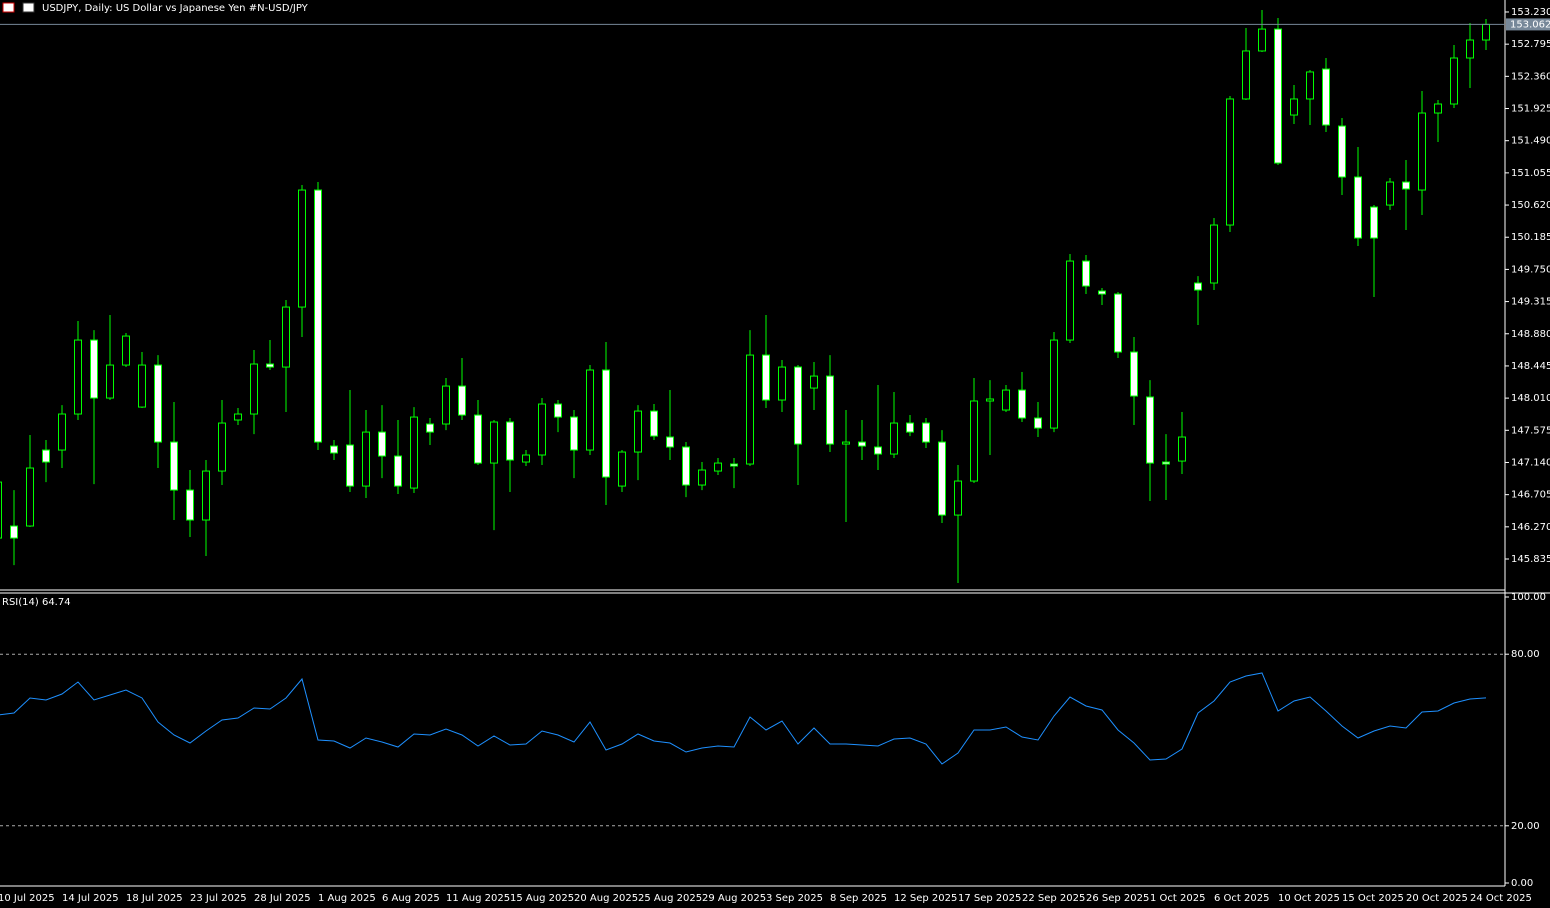 Image resolution: width=1550 pixels, height=908 pixels. What do you see at coordinates (1437, 898) in the screenshot?
I see `x-tick-label: 20 Oct 2025` at bounding box center [1437, 898].